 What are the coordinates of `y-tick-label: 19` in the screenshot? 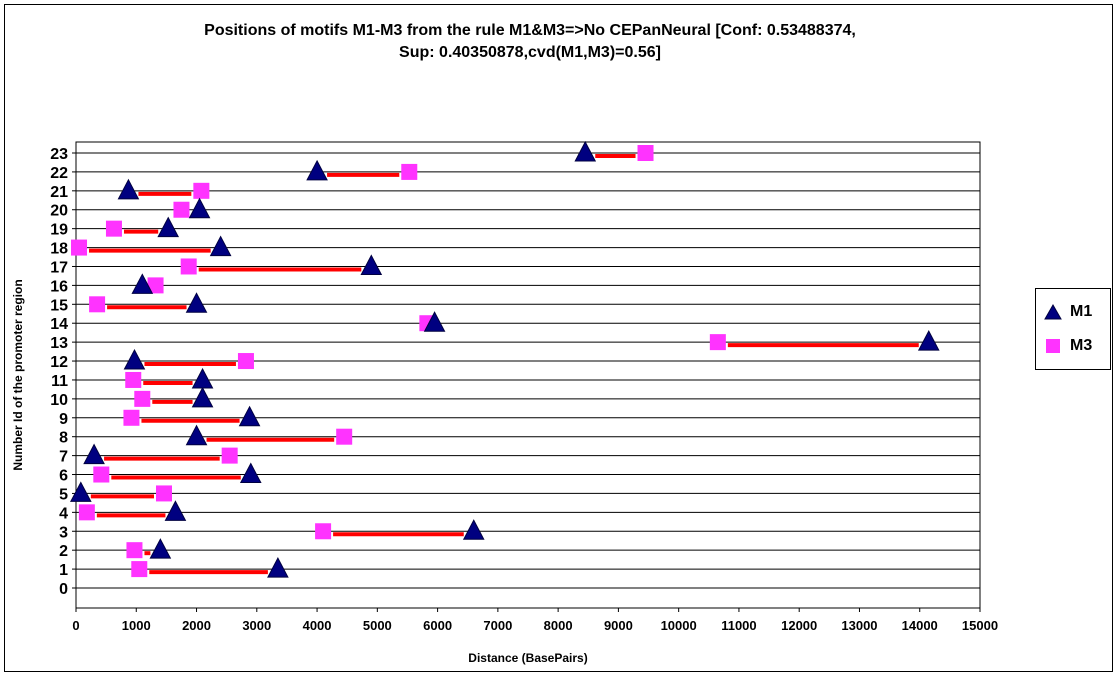 It's located at (59, 230).